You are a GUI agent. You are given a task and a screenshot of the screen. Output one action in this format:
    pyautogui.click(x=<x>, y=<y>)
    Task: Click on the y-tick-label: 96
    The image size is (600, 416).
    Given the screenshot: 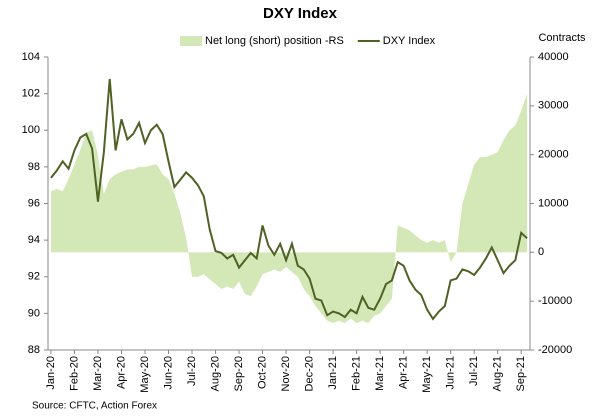 What is the action you would take?
    pyautogui.click(x=34, y=203)
    